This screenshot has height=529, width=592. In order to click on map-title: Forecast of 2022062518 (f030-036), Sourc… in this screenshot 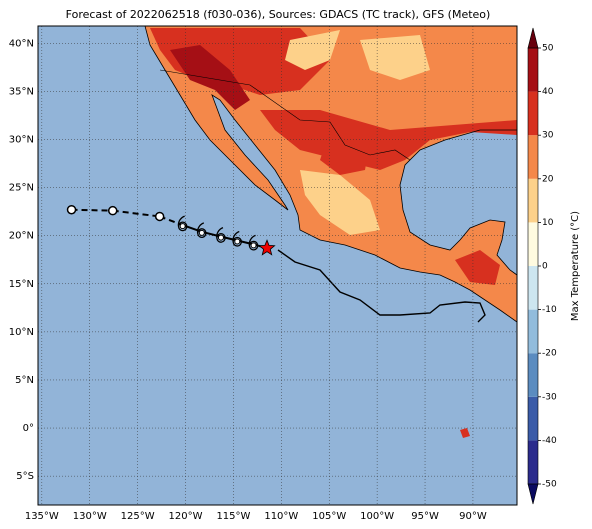, I will do `click(278, 14)`.